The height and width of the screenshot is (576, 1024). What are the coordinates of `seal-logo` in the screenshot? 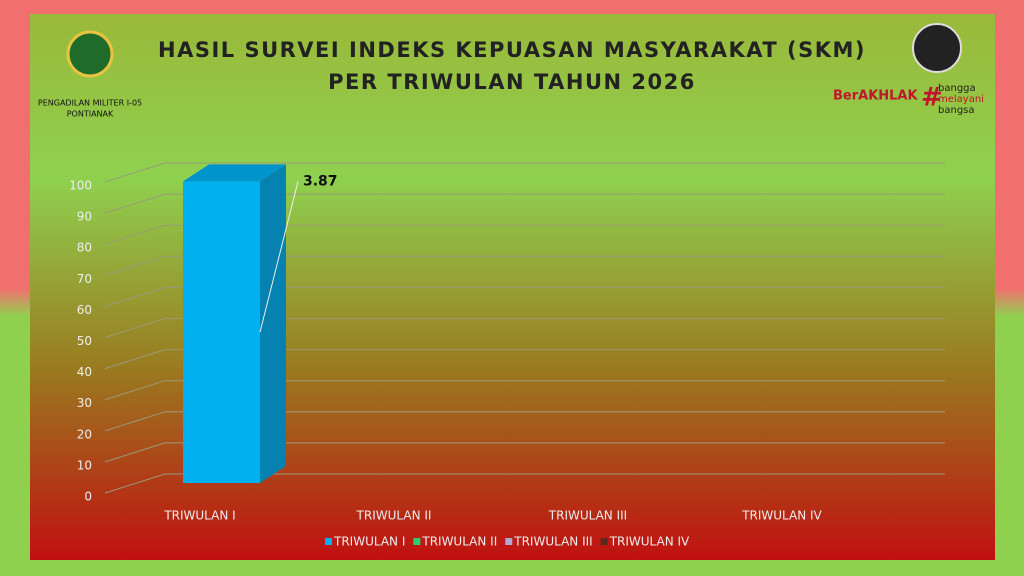 It's located at (937, 48).